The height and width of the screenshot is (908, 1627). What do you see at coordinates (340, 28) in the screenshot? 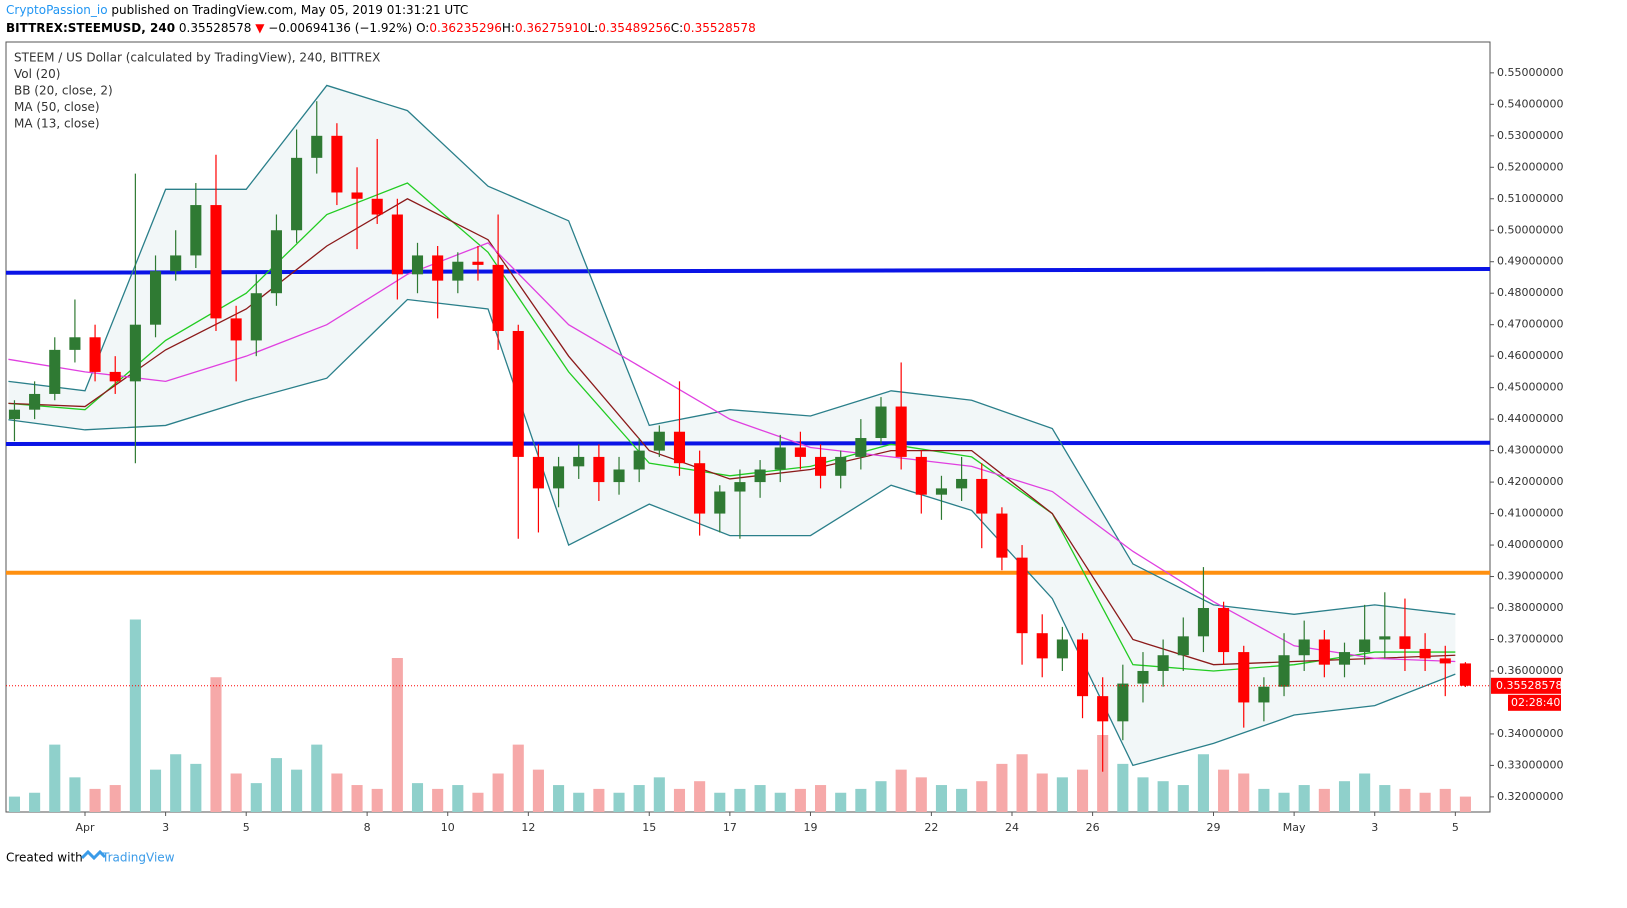
I see `change: −0.00694136 (−1.92%)` at bounding box center [340, 28].